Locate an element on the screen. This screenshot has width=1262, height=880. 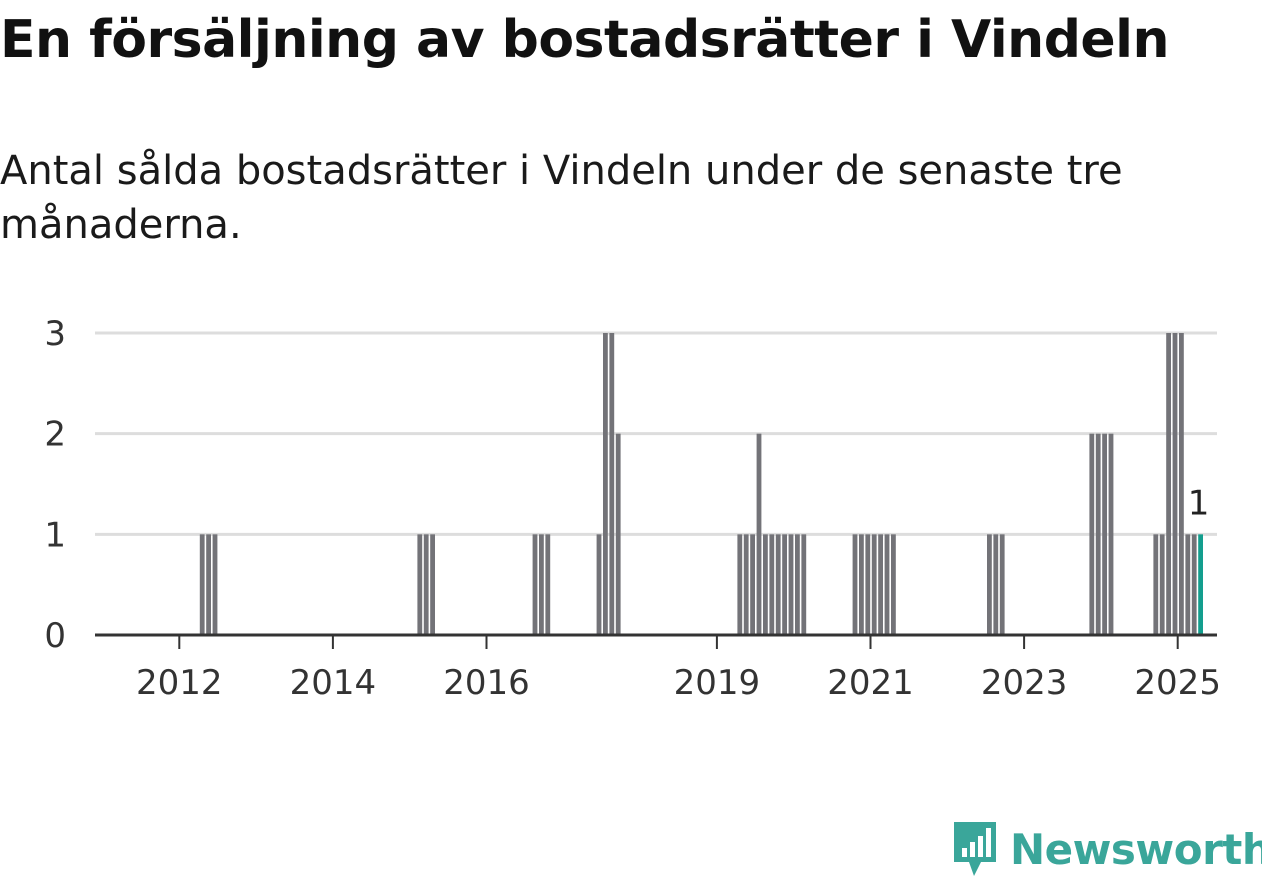
x-tick-label: 2014 is located at coordinates (333, 683).